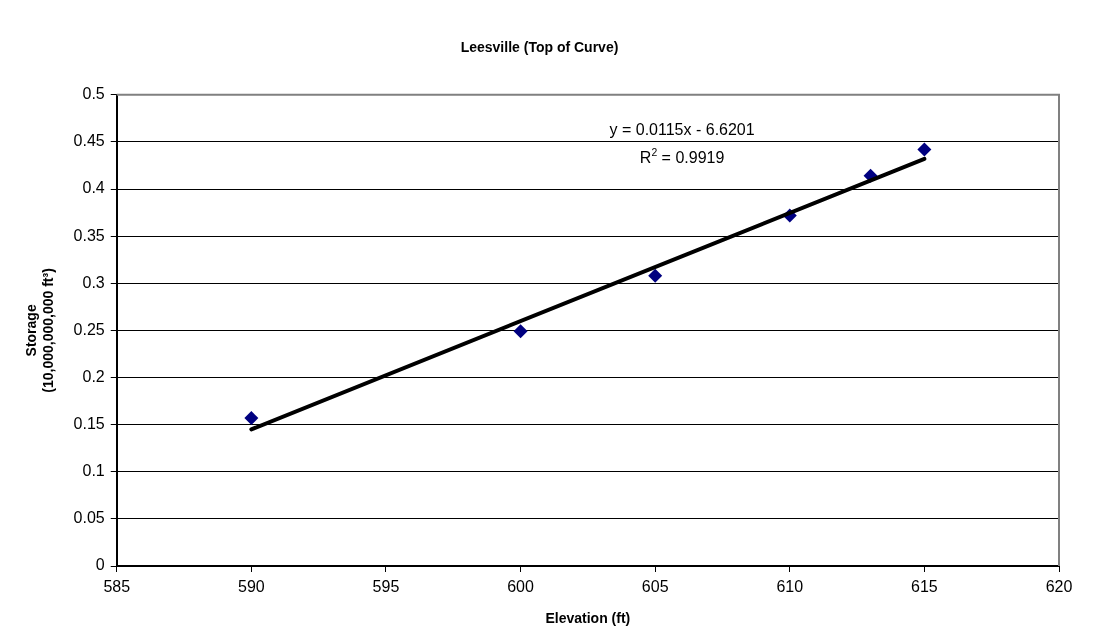 This screenshot has height=642, width=1093. Describe the element at coordinates (93, 376) in the screenshot. I see `y-tick-label: 0.2` at that location.